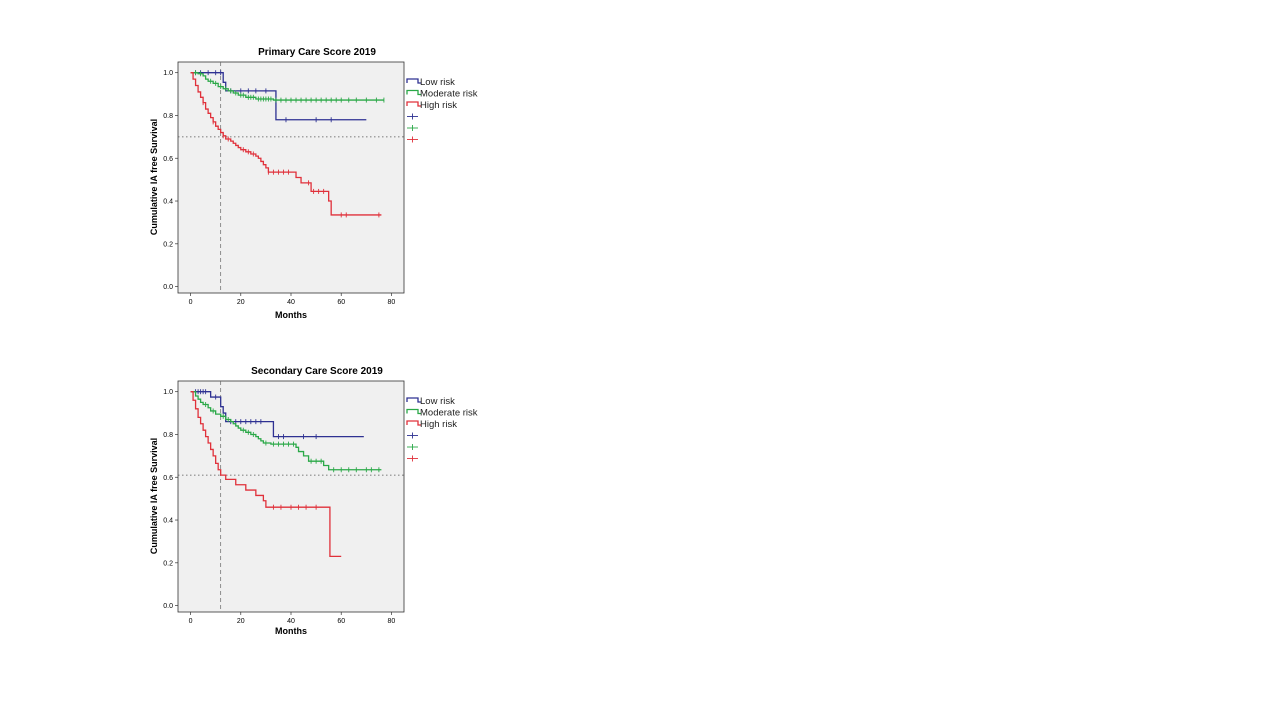 The image size is (1280, 720). What do you see at coordinates (277, 414) in the screenshot?
I see `series-line-low-risk` at bounding box center [277, 414].